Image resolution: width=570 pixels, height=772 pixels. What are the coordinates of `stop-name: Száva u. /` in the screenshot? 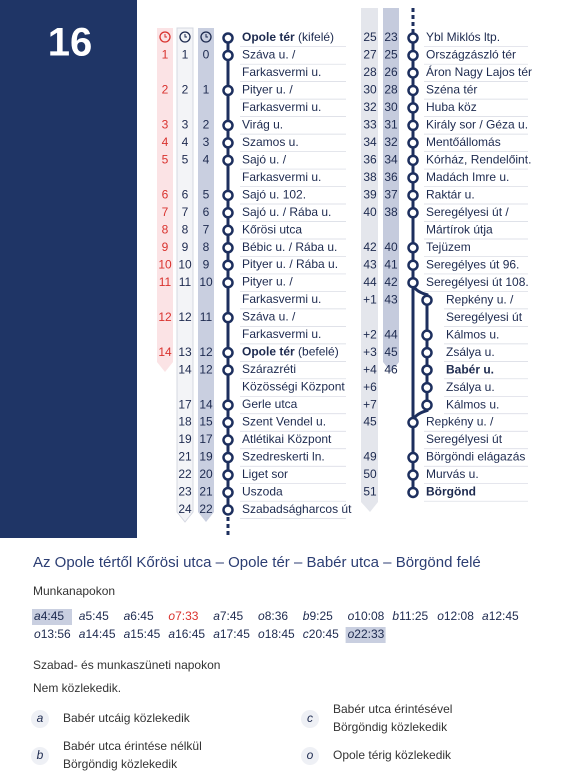 It's located at (269, 317).